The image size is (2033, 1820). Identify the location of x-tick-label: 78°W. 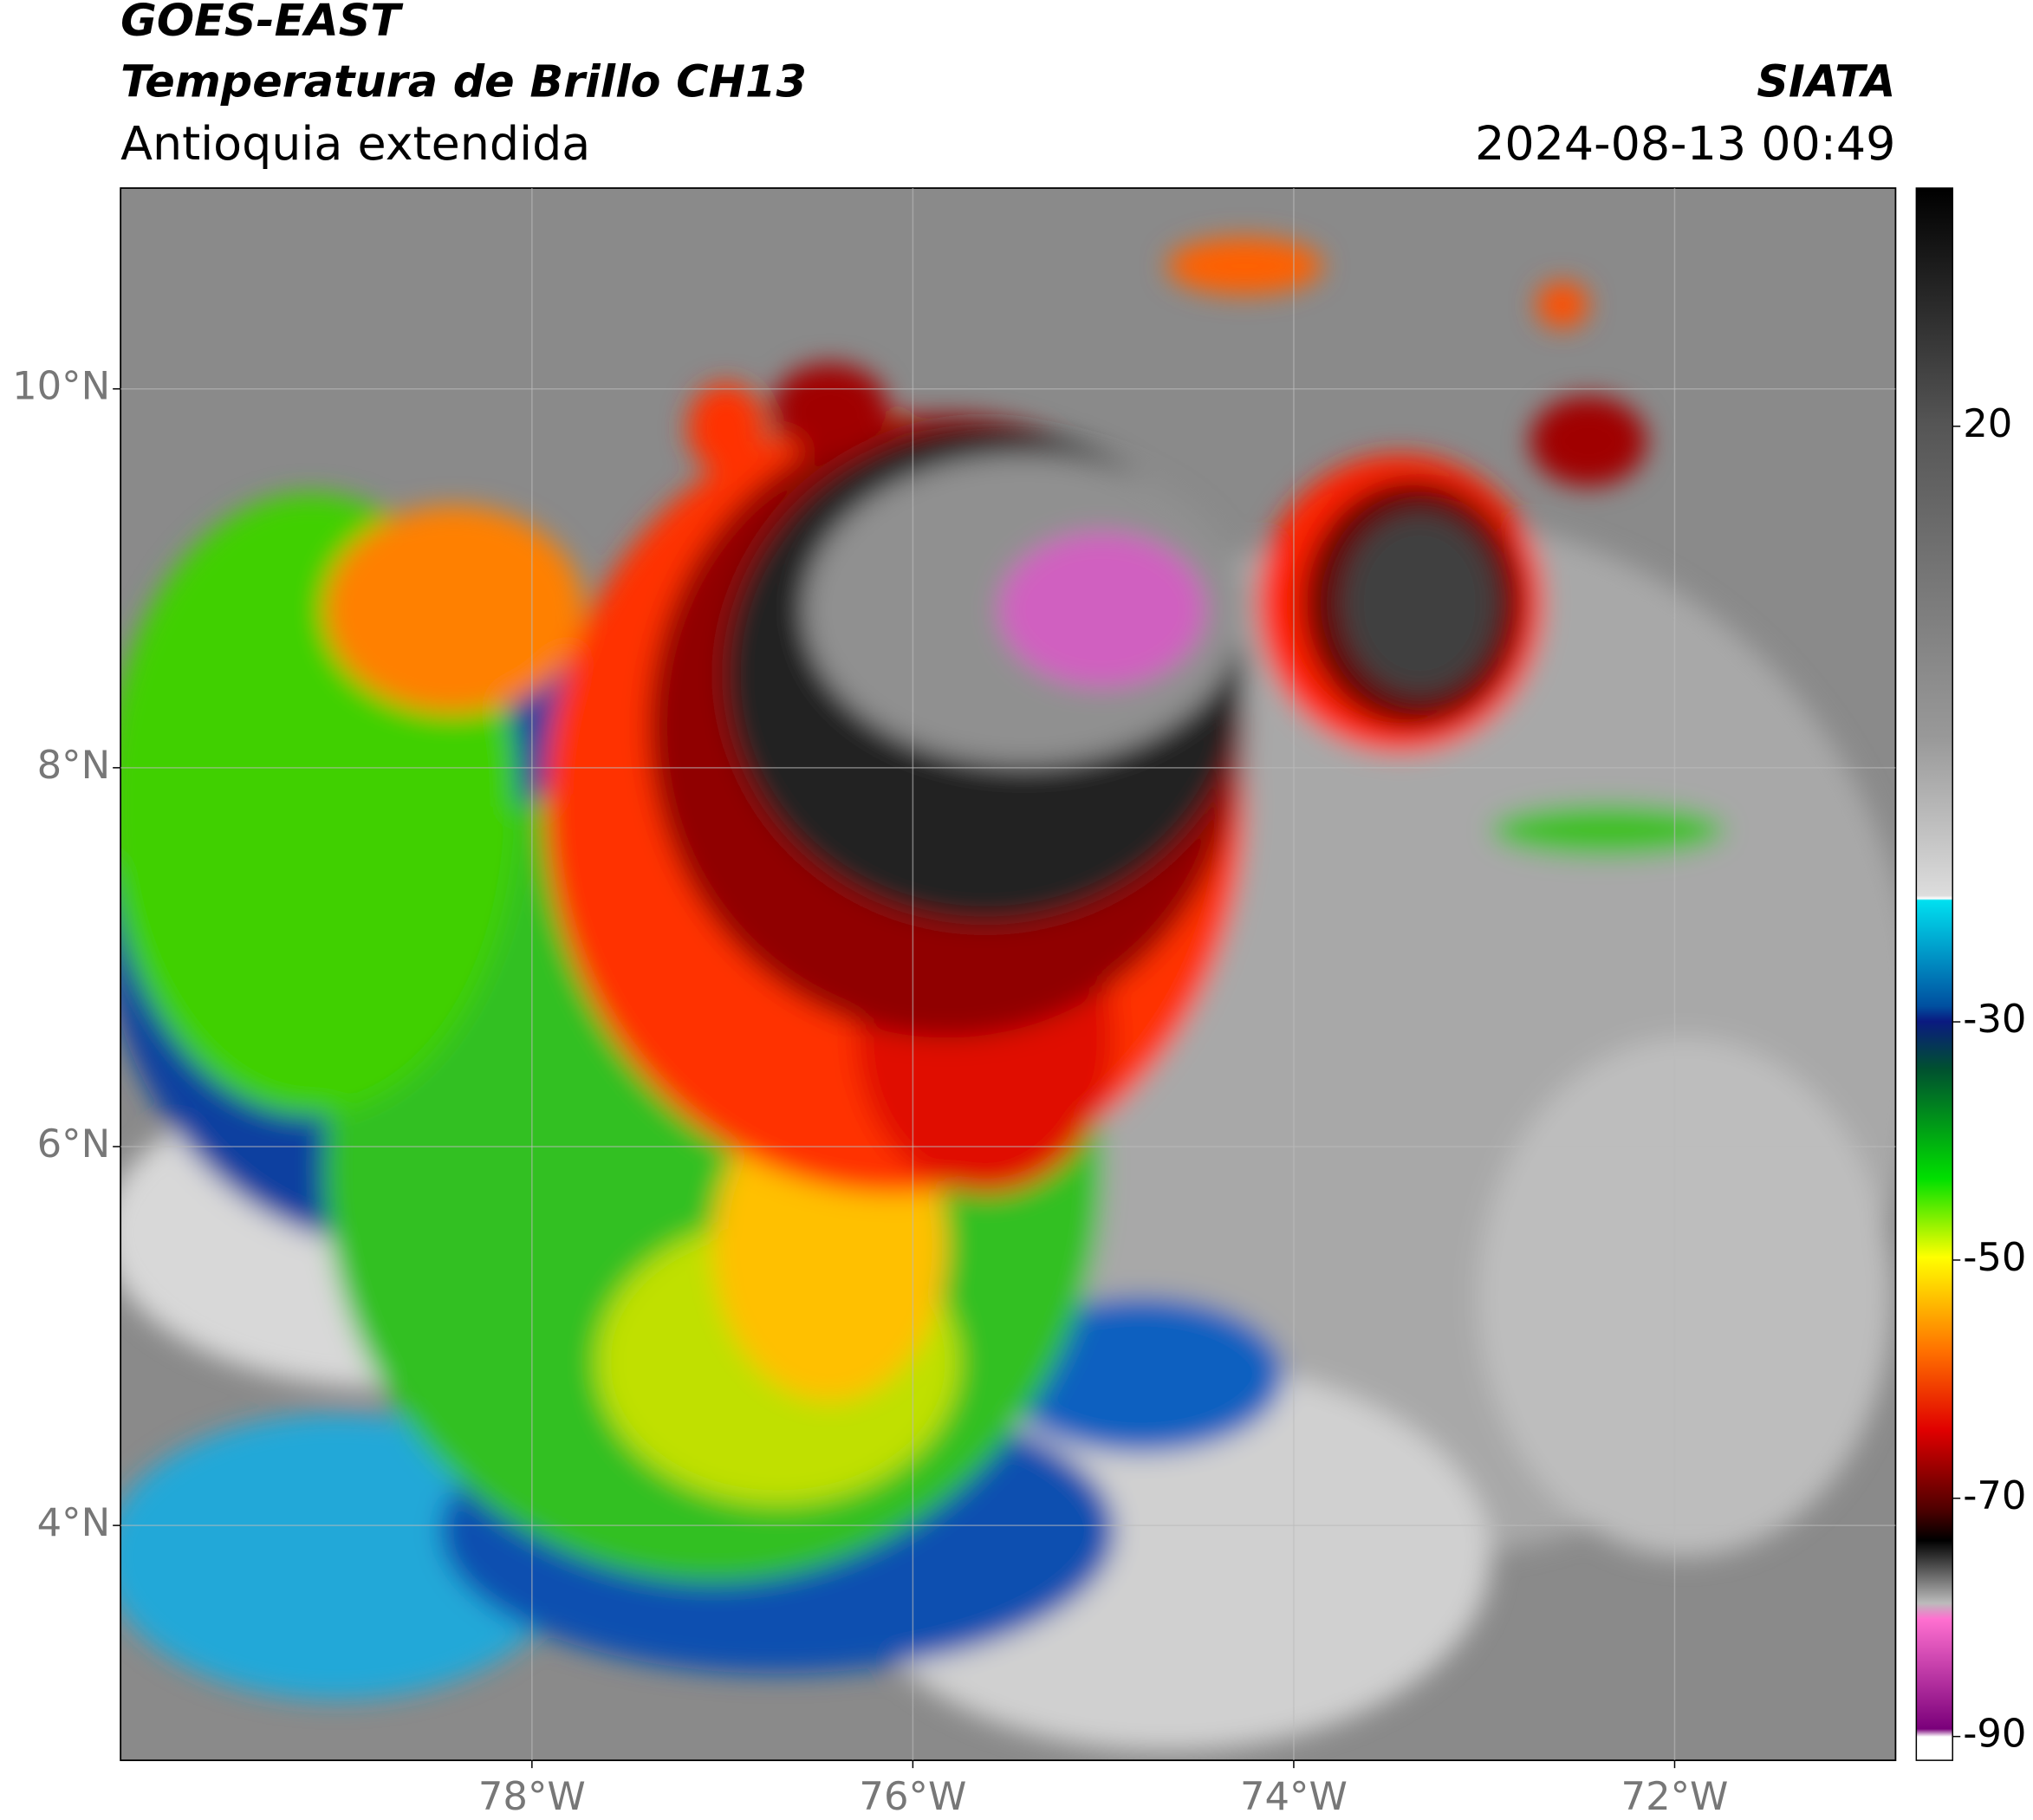
(532, 1796).